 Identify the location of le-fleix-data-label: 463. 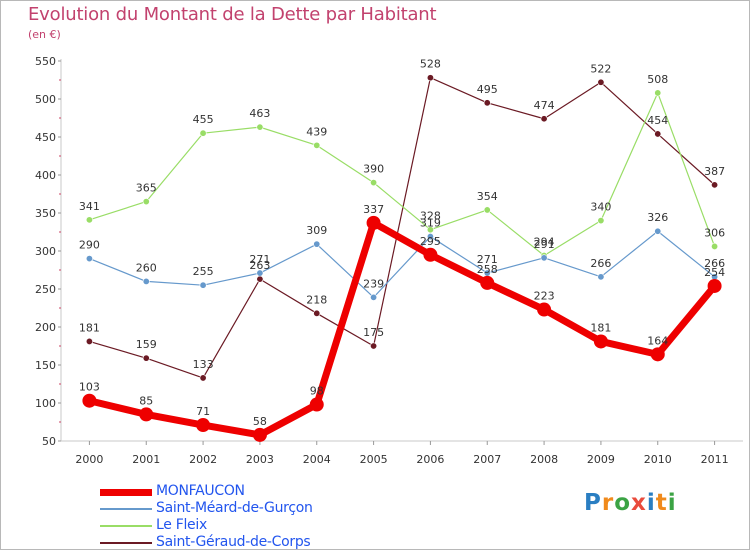
(259, 113).